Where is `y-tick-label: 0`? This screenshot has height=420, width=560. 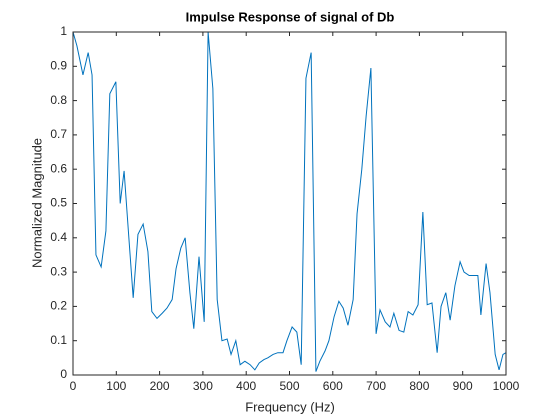 y-tick-label: 0 is located at coordinates (63, 374).